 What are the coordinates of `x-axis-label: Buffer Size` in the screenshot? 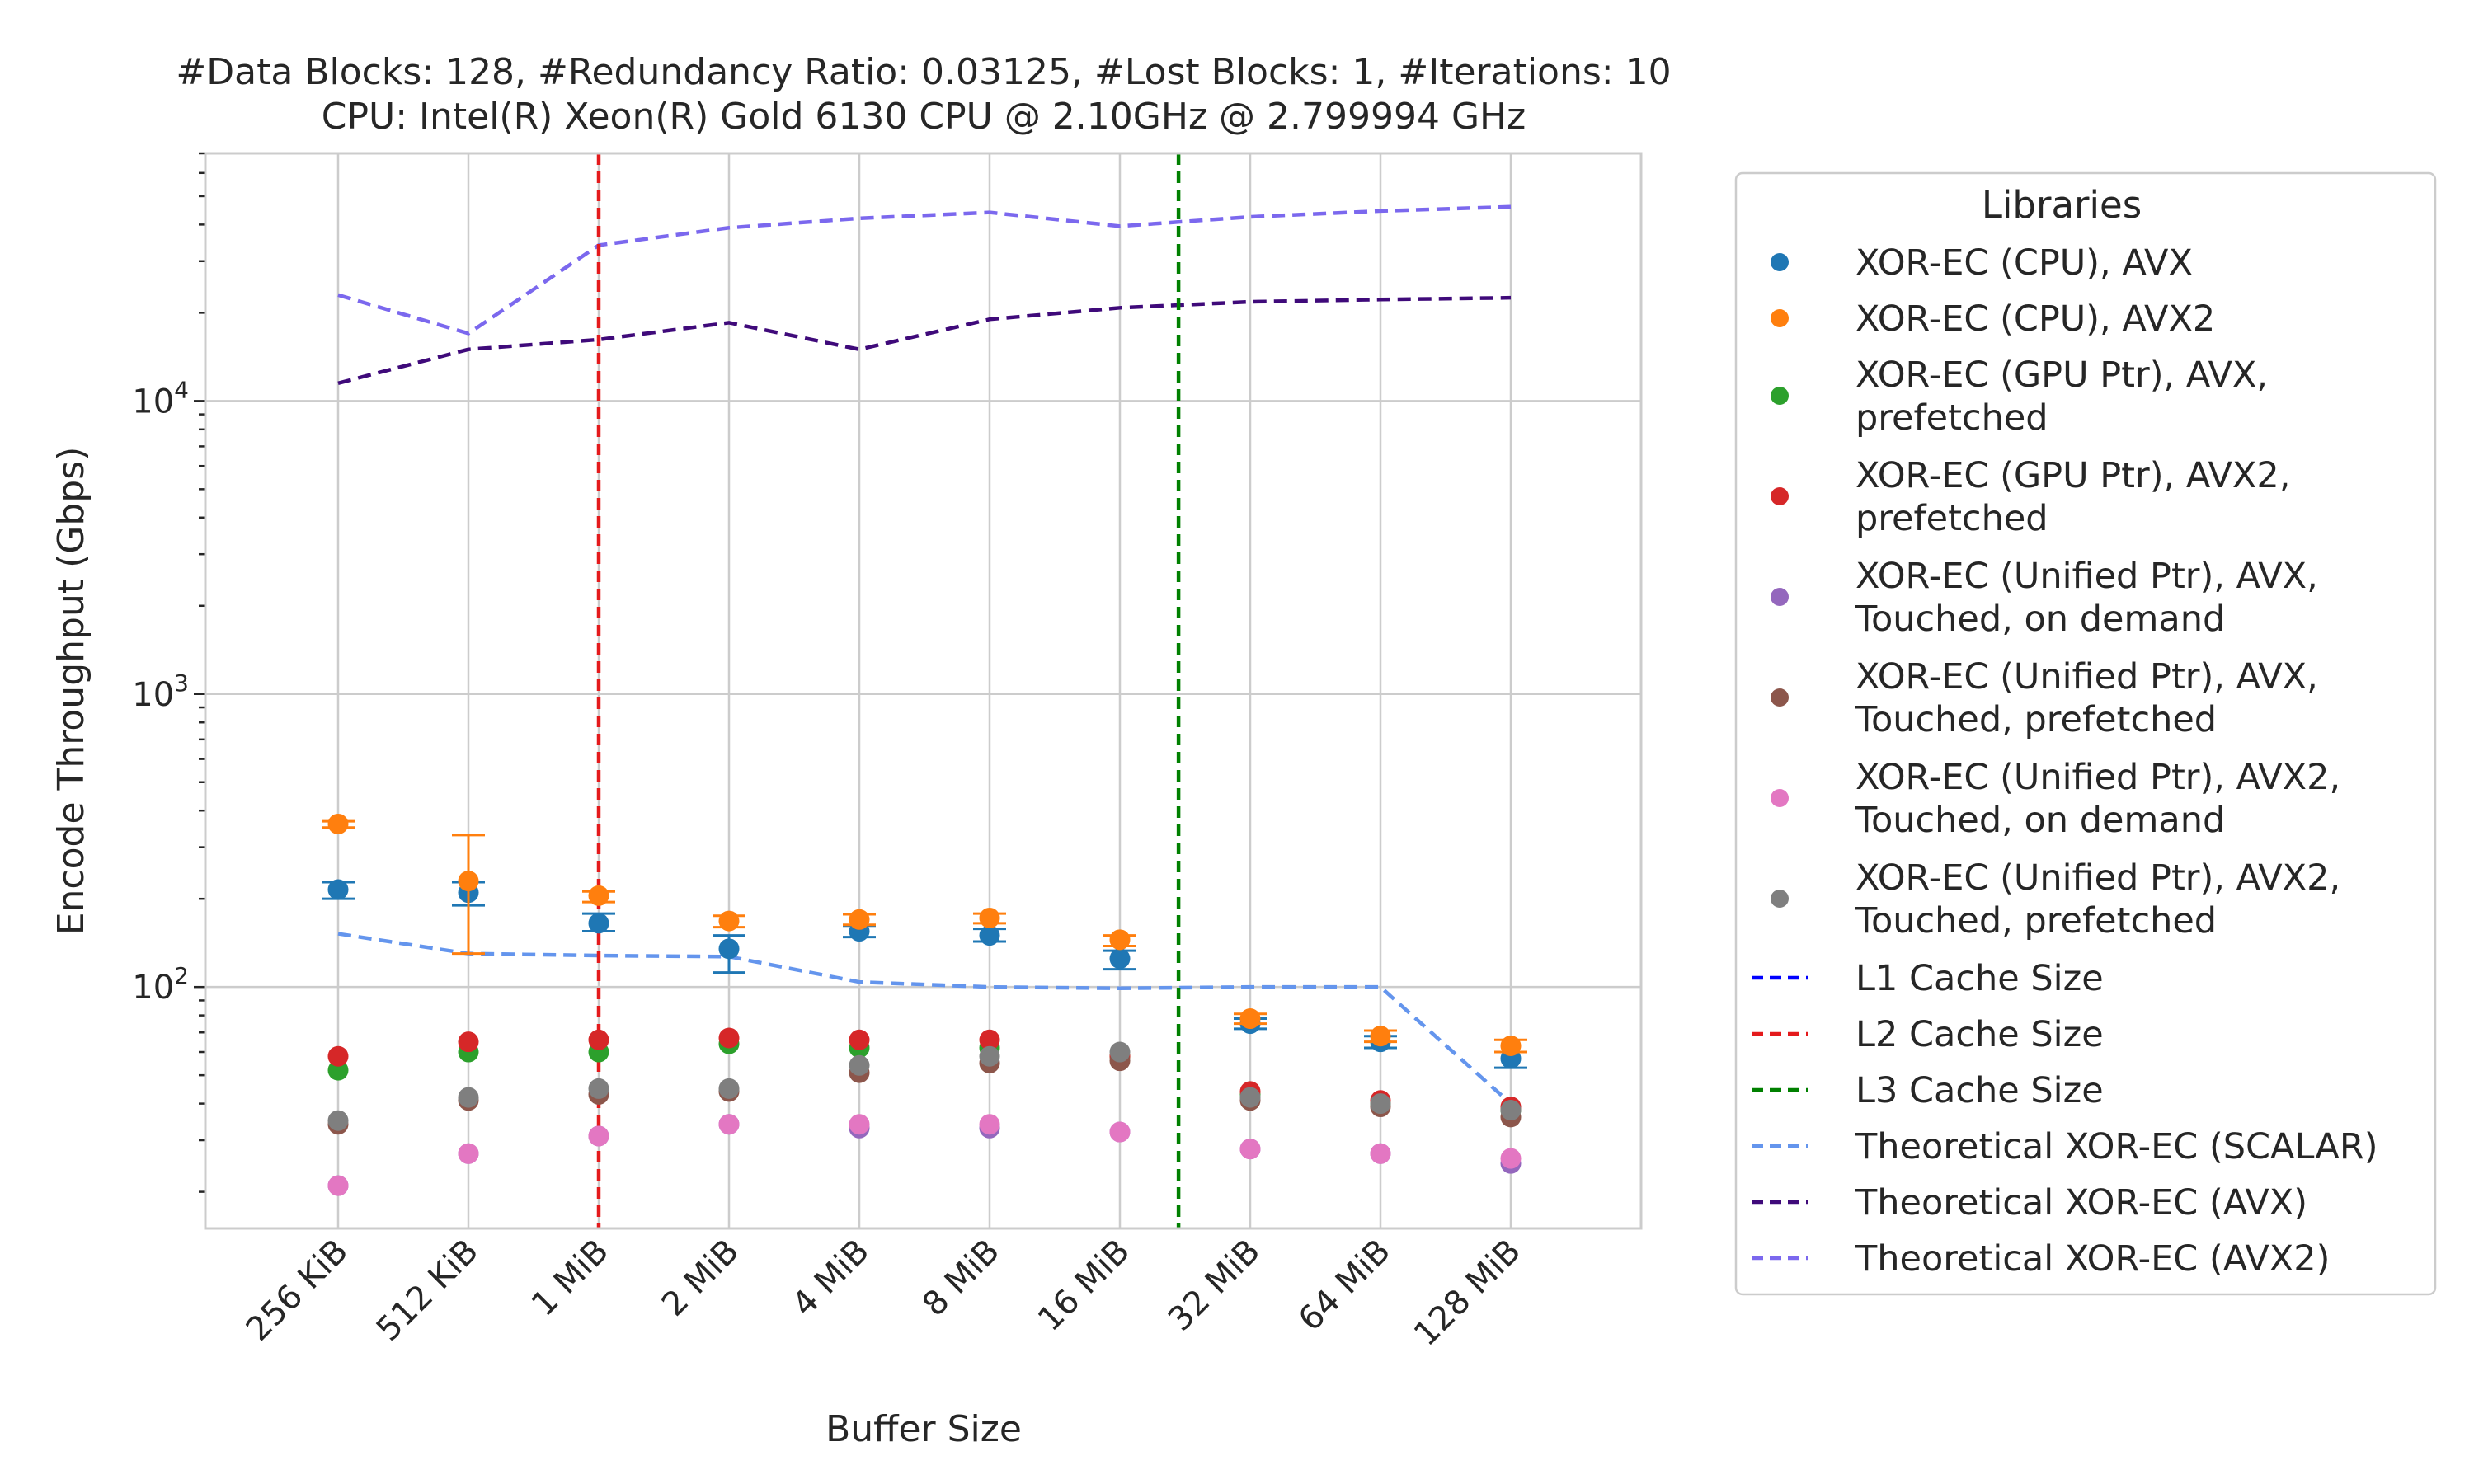 It's located at (923, 1429).